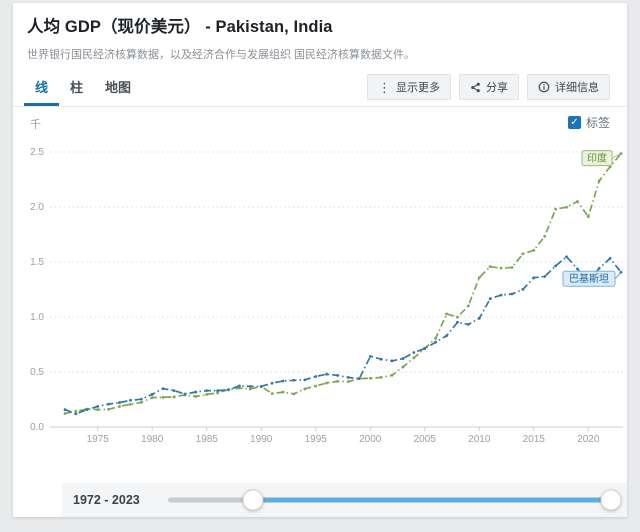 The image size is (640, 532). What do you see at coordinates (489, 87) in the screenshot?
I see `share-button: 分享` at bounding box center [489, 87].